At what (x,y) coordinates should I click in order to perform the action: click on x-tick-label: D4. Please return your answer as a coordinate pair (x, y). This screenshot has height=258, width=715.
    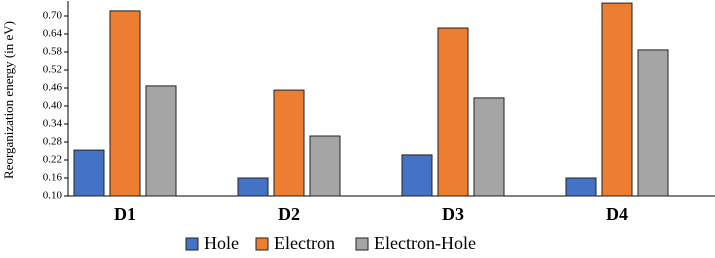
    Looking at the image, I should click on (617, 214).